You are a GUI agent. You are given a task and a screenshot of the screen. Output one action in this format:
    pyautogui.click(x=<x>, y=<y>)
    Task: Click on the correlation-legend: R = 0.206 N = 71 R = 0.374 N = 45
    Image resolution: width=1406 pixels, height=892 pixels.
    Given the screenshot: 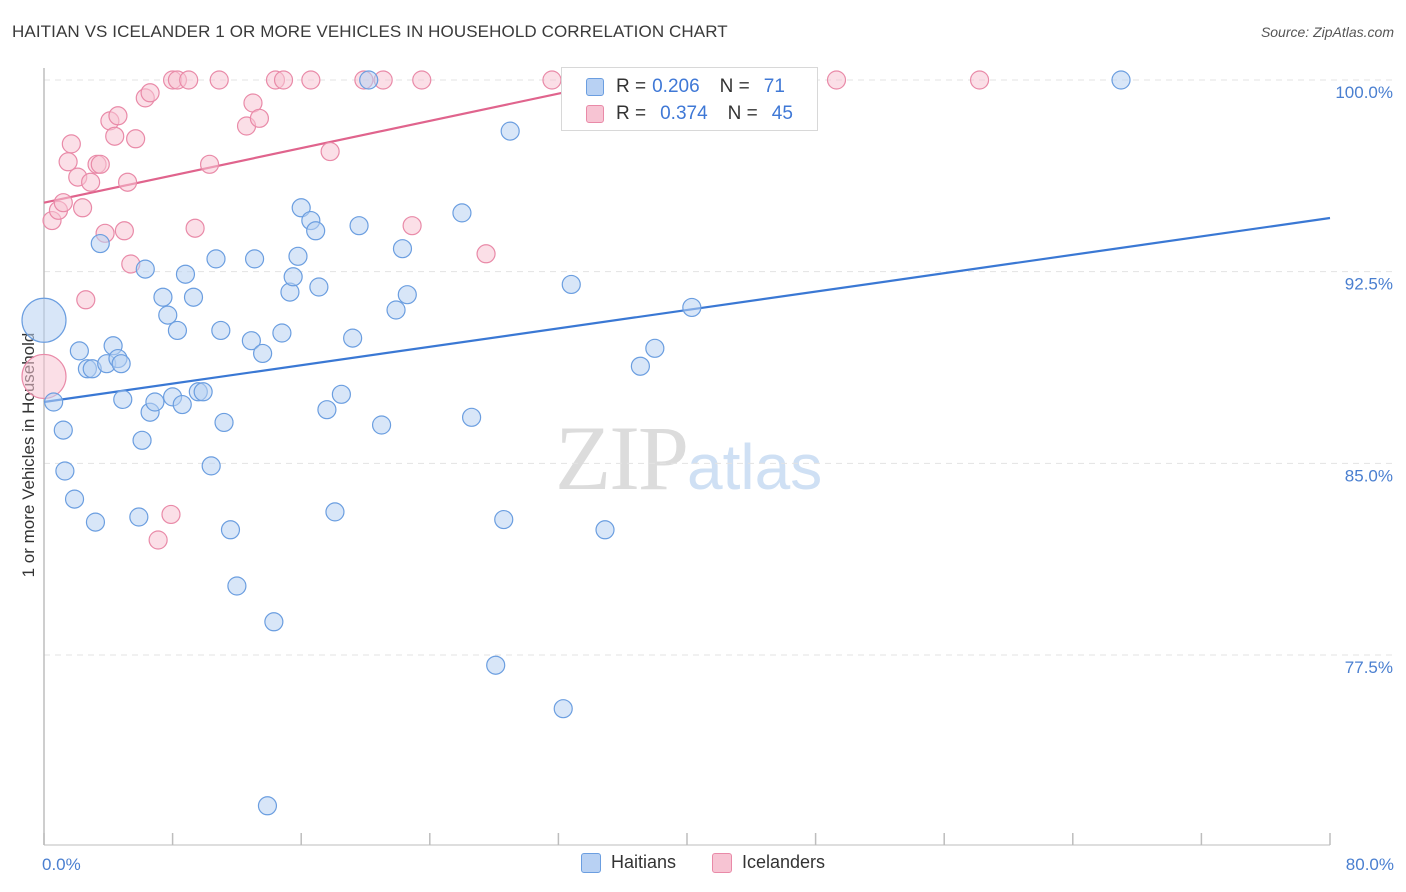 What is the action you would take?
    pyautogui.click(x=689, y=99)
    